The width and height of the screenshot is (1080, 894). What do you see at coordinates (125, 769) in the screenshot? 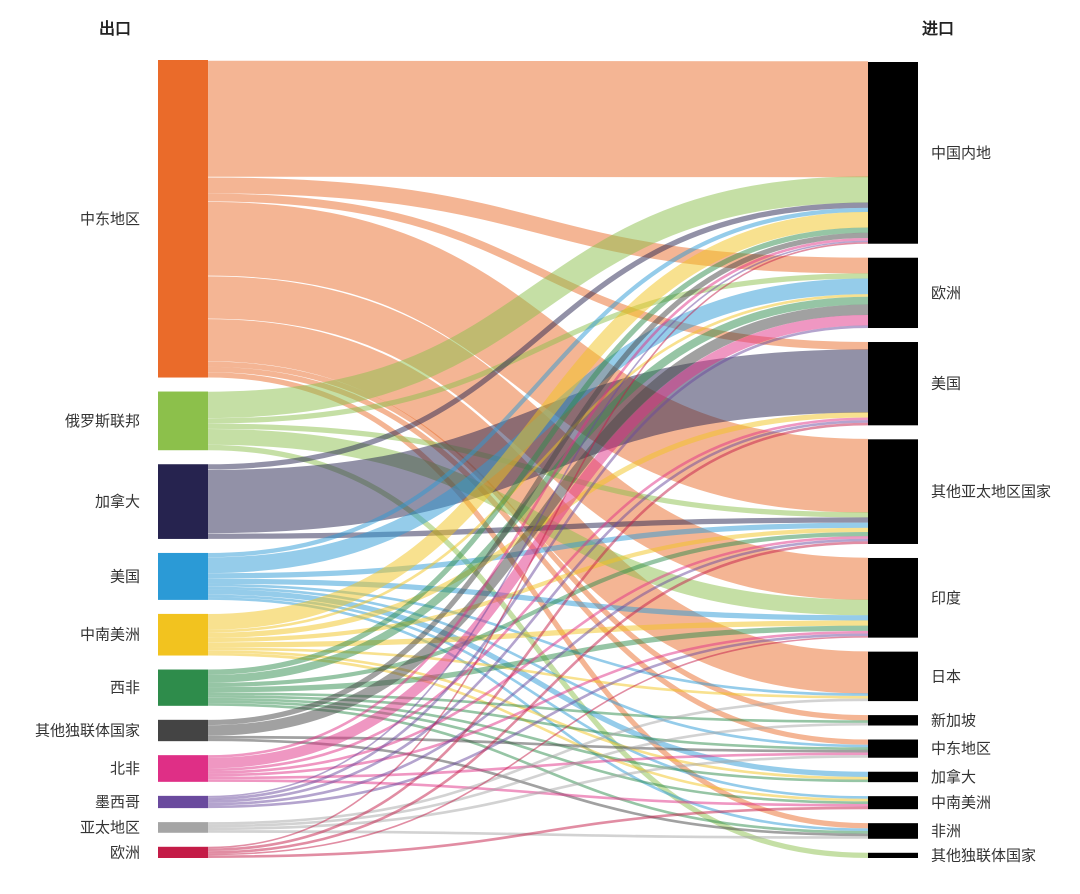
I see `source-label: 北非` at bounding box center [125, 769].